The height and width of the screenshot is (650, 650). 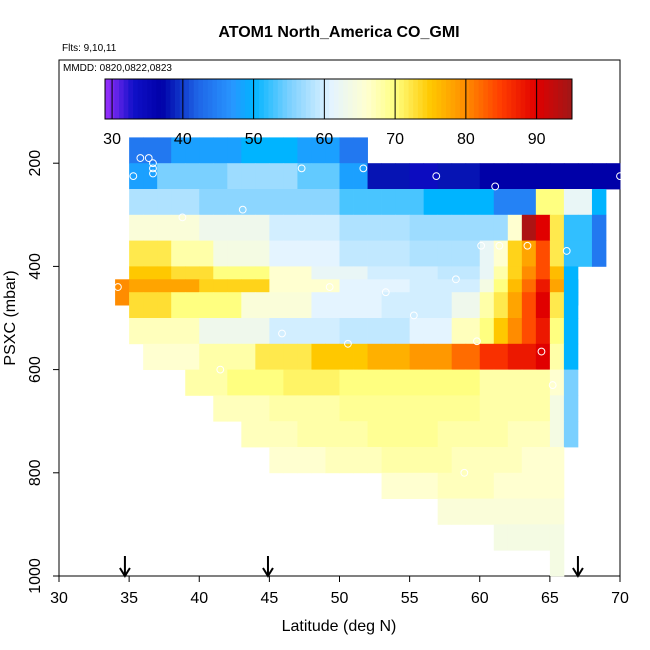 I want to click on colorbar-tick-label: 60, so click(x=324, y=139).